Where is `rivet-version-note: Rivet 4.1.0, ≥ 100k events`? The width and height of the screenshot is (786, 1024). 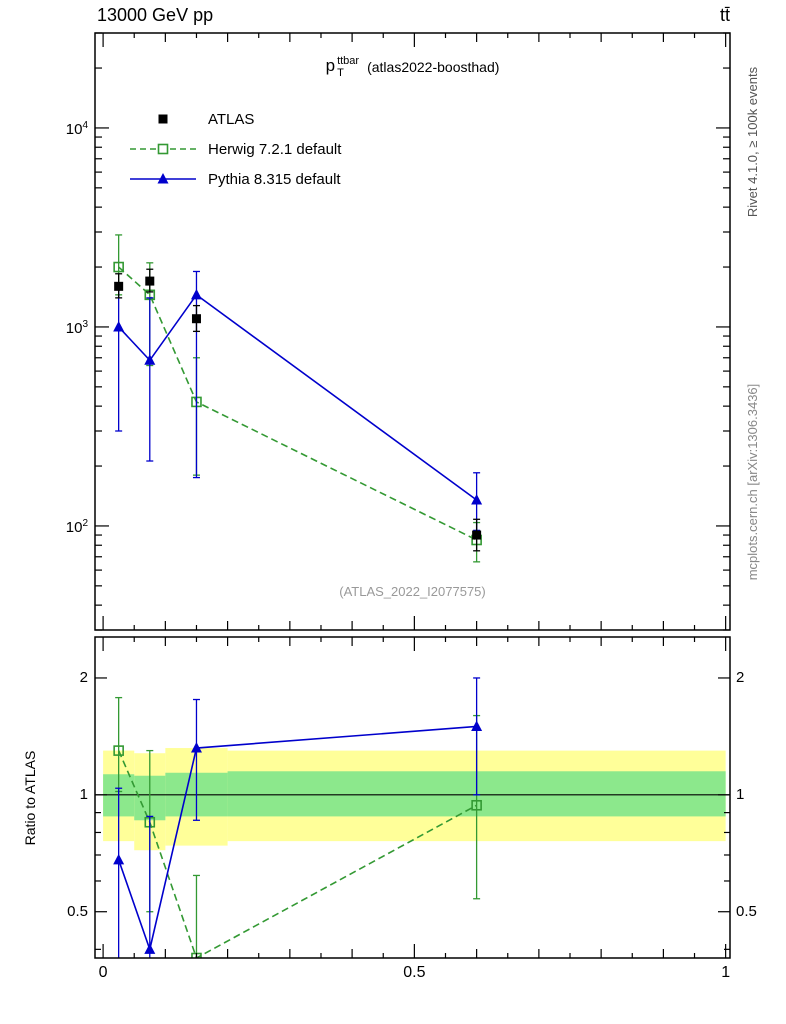 rivet-version-note: Rivet 4.1.0, ≥ 100k events is located at coordinates (752, 142).